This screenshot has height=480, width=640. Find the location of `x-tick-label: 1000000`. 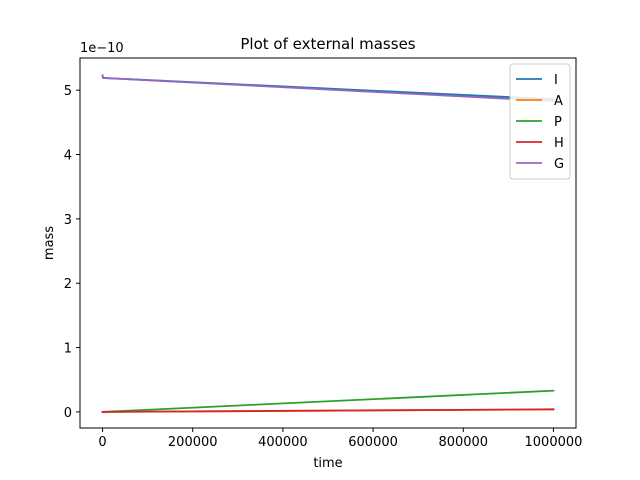

x-tick-label: 1000000 is located at coordinates (554, 442).